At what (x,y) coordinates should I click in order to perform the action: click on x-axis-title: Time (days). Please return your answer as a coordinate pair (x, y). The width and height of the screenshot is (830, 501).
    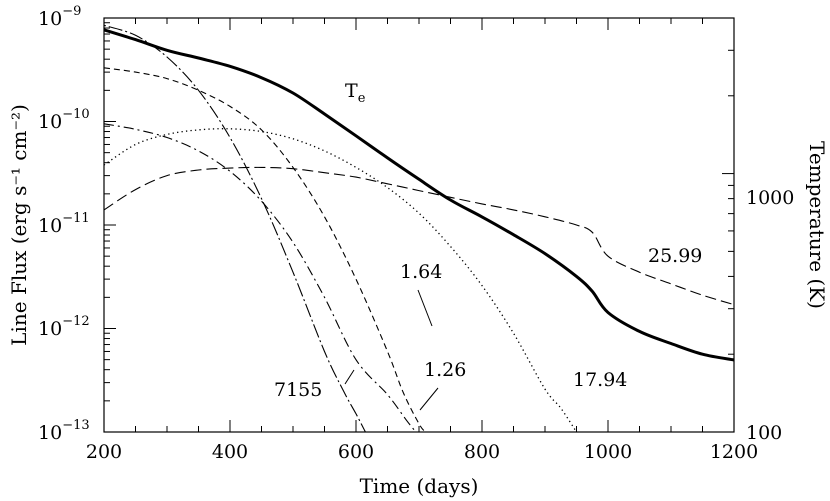
    Looking at the image, I should click on (419, 486).